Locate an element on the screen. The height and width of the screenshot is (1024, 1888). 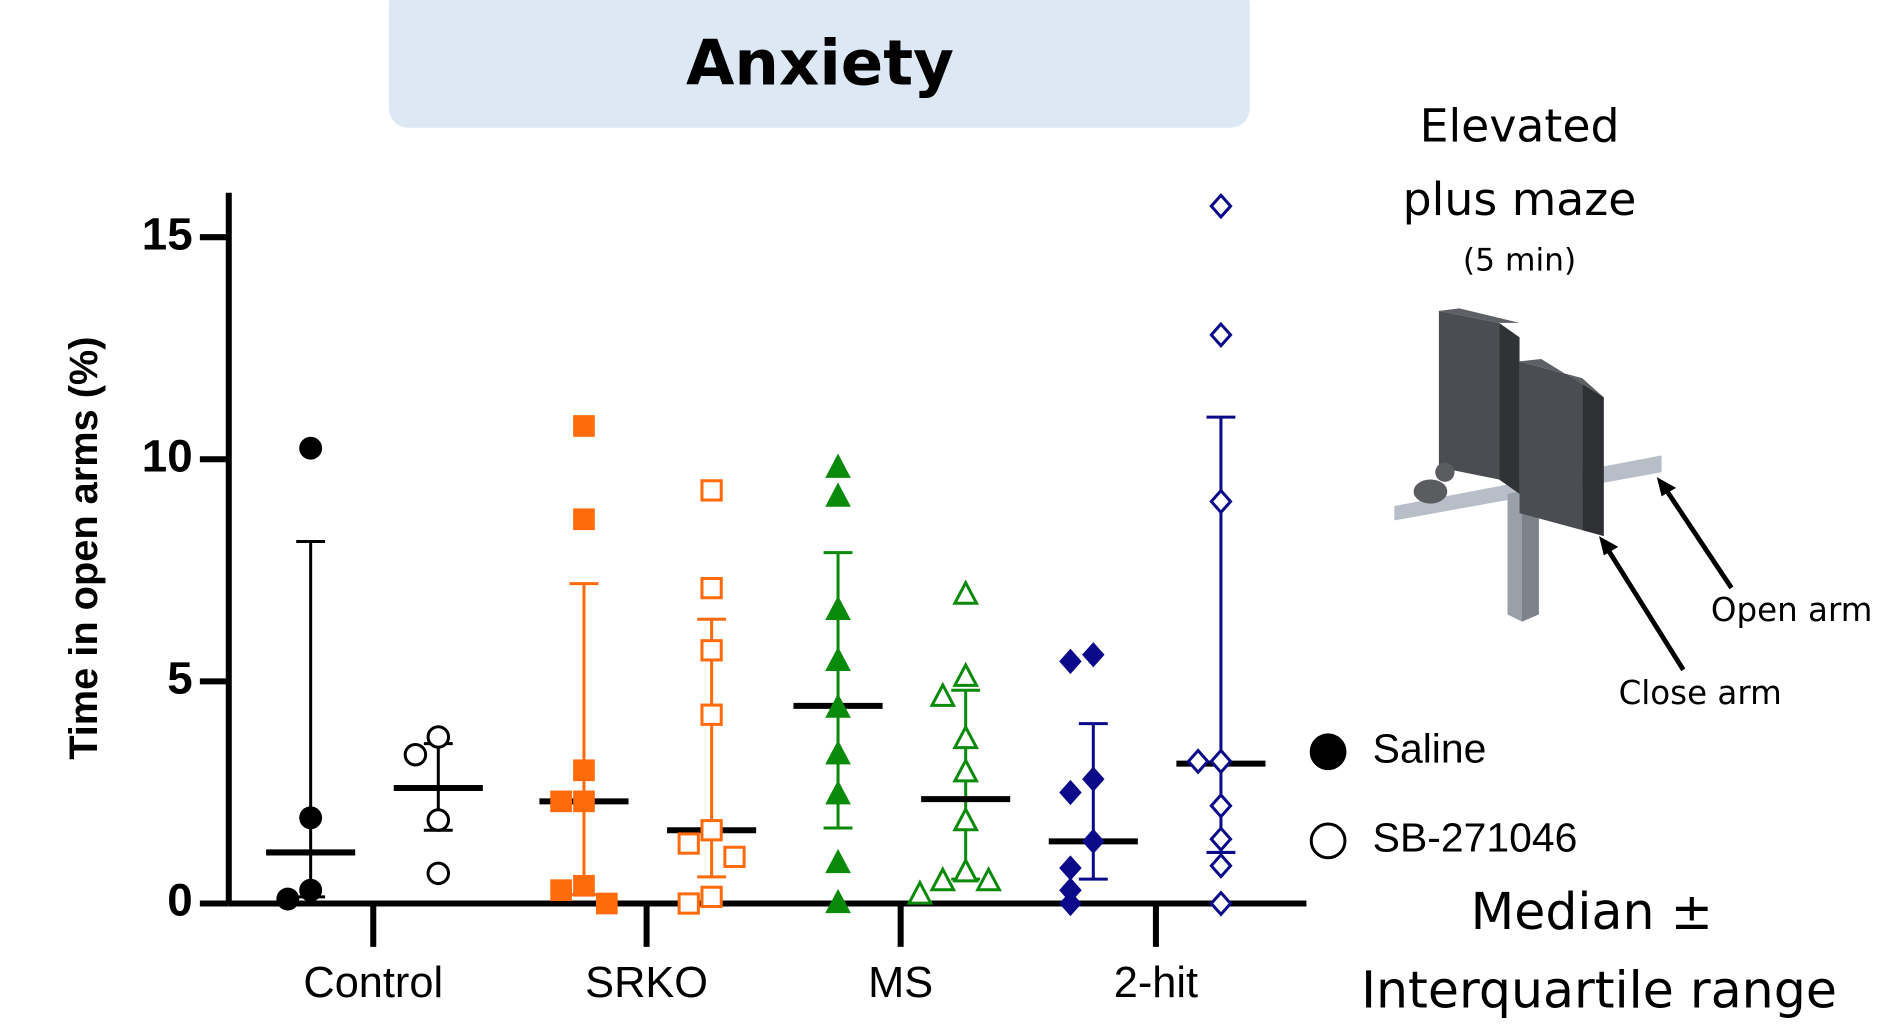
chart-title: Anxiety is located at coordinates (820, 63).